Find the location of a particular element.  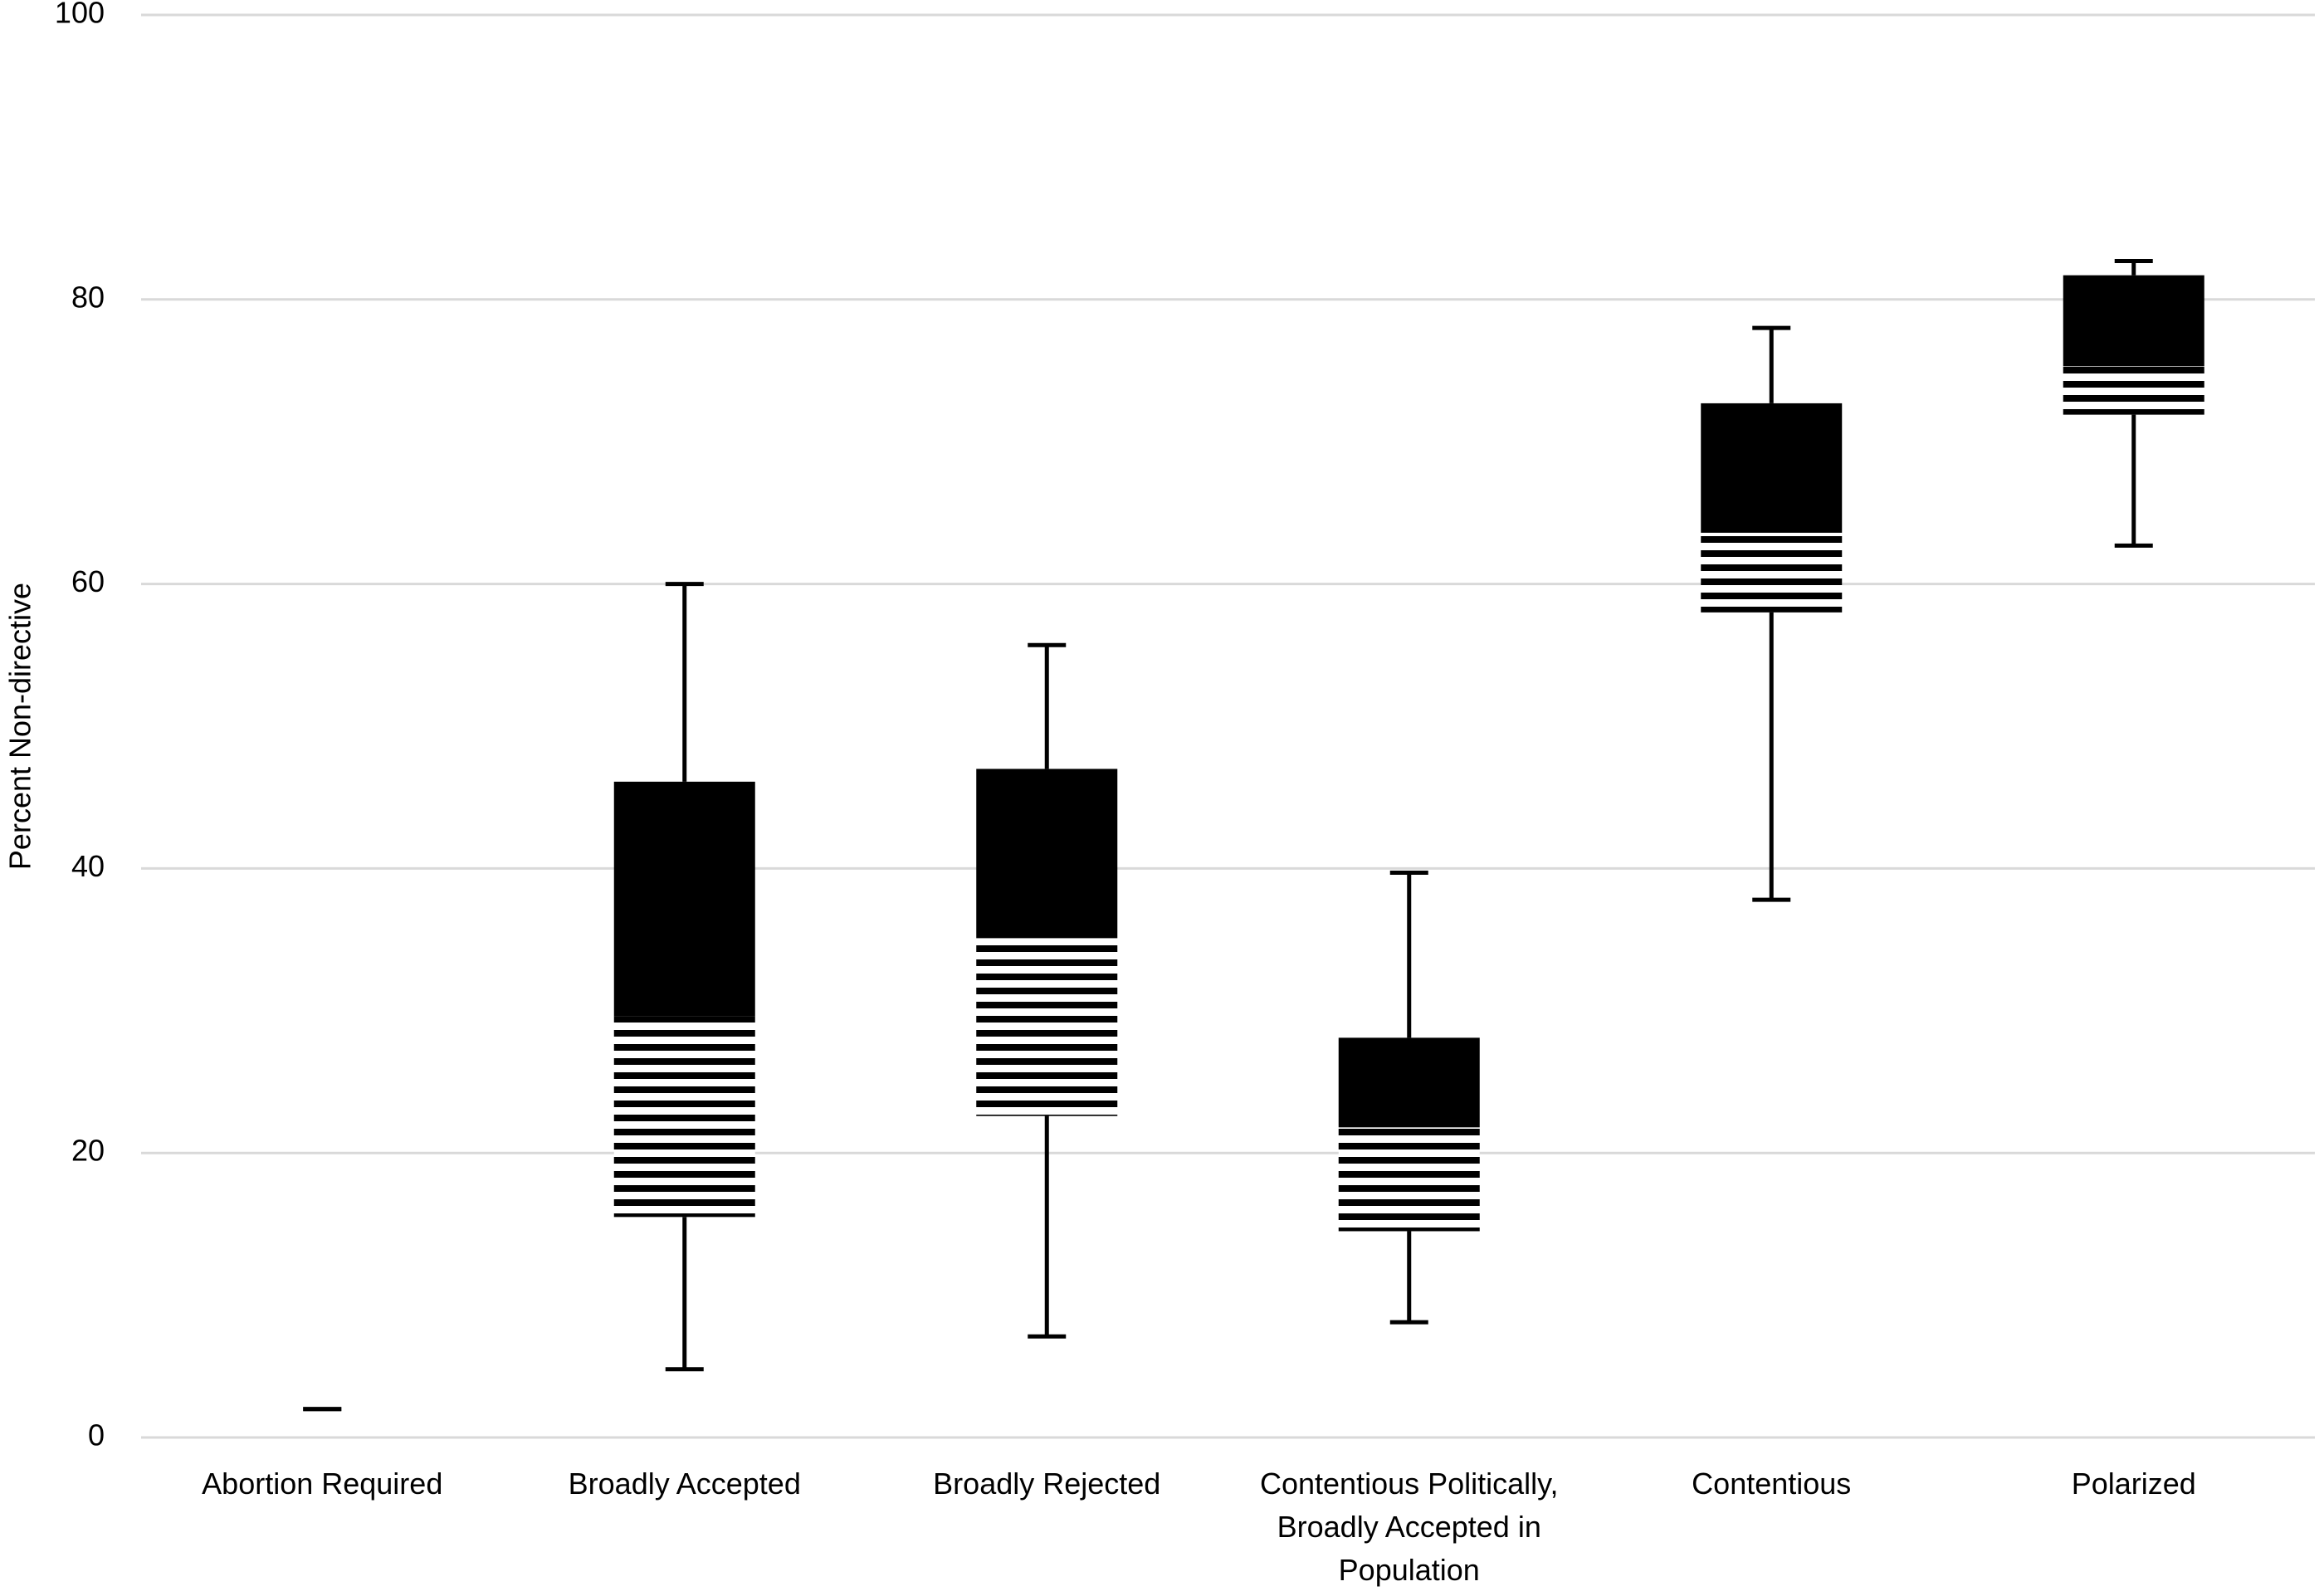

y-tick-label: 0 is located at coordinates (96, 1435).